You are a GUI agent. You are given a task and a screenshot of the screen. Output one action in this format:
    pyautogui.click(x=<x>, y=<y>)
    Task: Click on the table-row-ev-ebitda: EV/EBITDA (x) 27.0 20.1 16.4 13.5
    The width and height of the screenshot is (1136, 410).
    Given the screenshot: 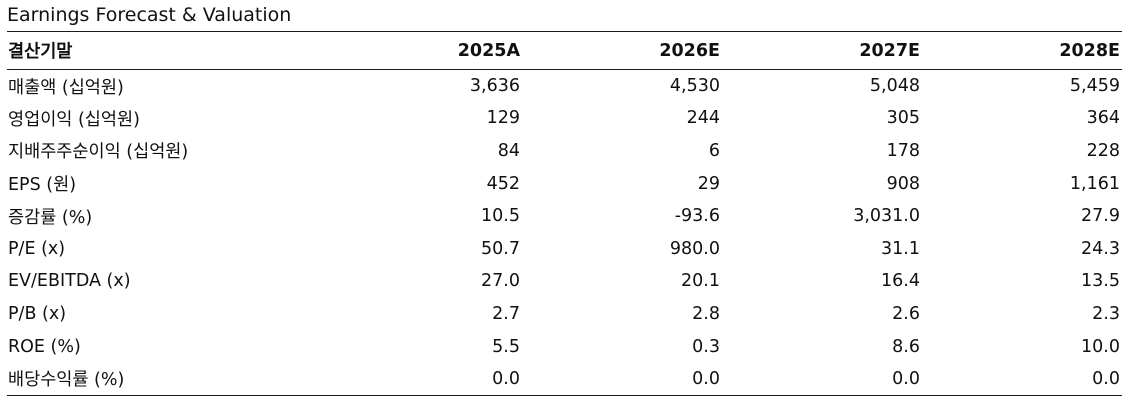 What is the action you would take?
    pyautogui.click(x=564, y=281)
    